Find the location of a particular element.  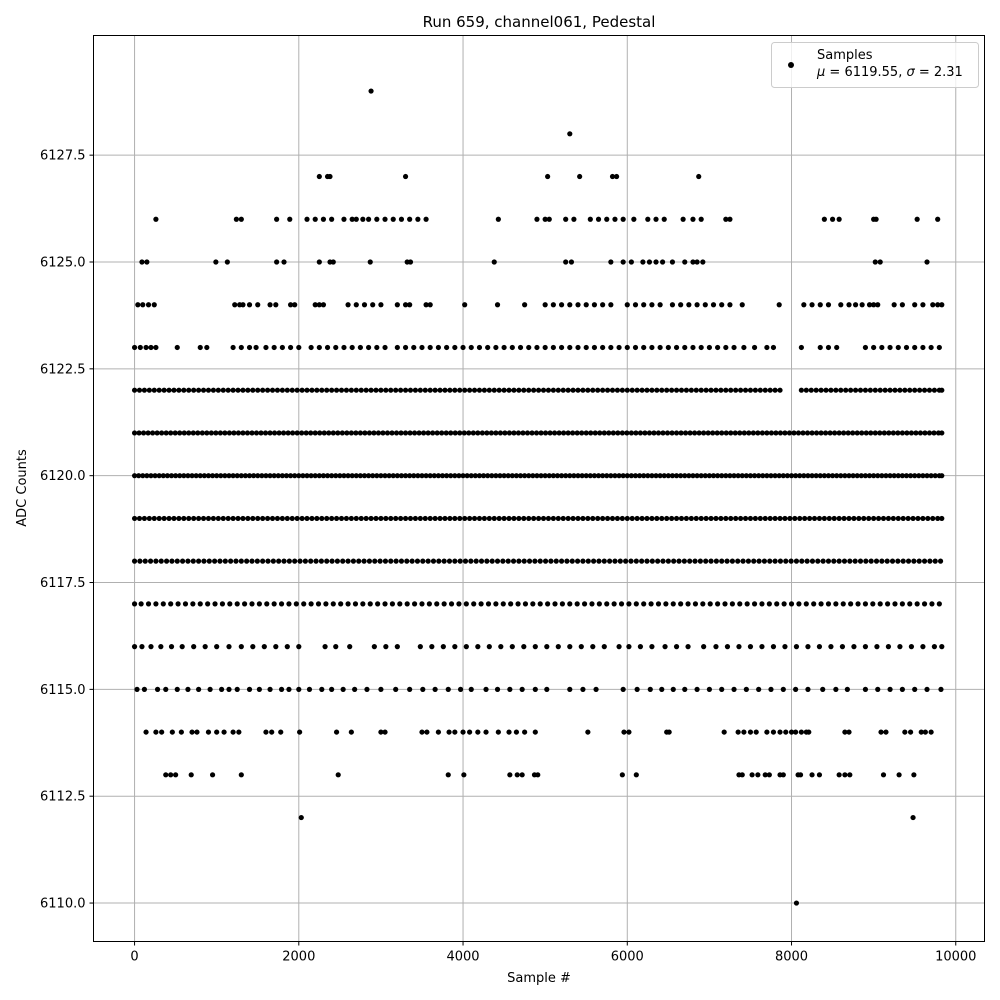

legend-sigma-value: = 2.31 is located at coordinates (939, 72).